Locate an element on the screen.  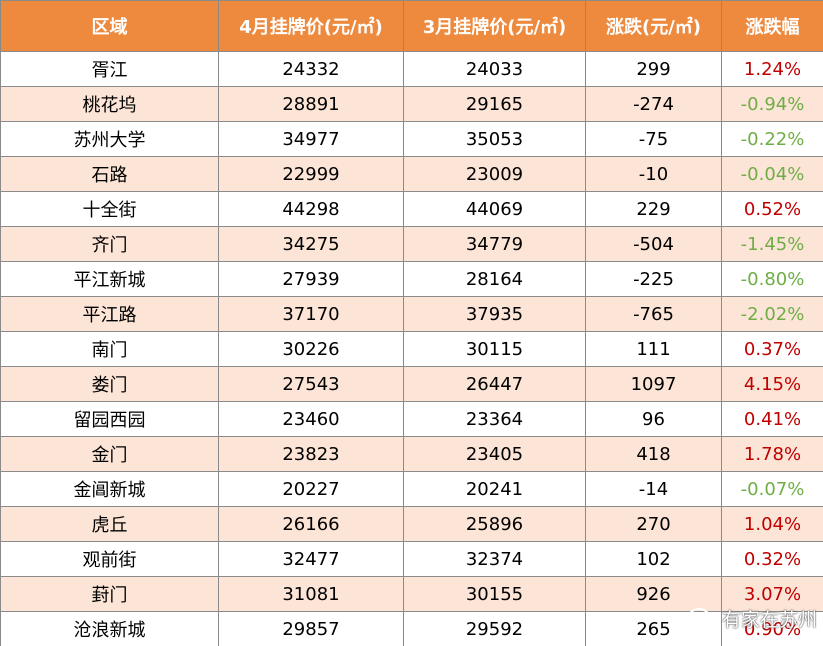
table-row: 平江路 37170 37935 -765 -2.02% is located at coordinates (411, 314).